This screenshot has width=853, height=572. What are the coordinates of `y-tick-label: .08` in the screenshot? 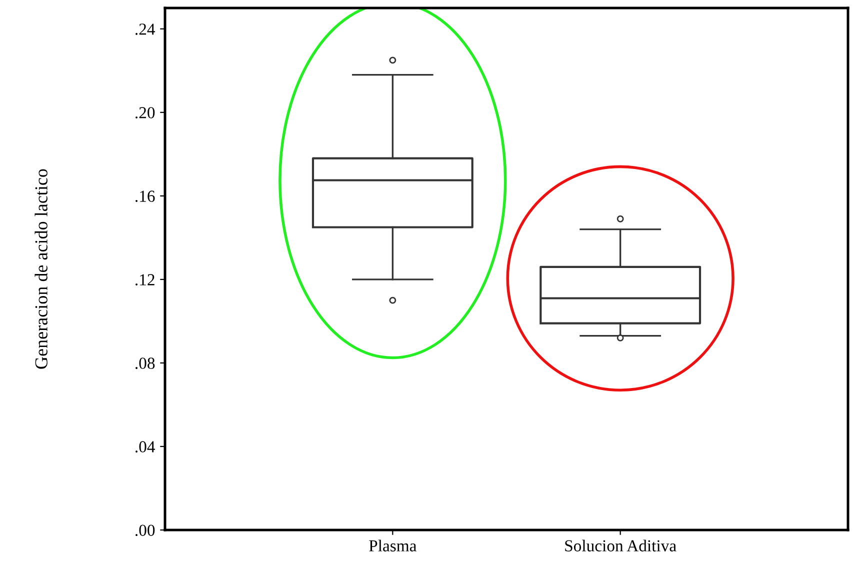 It's located at (145, 363).